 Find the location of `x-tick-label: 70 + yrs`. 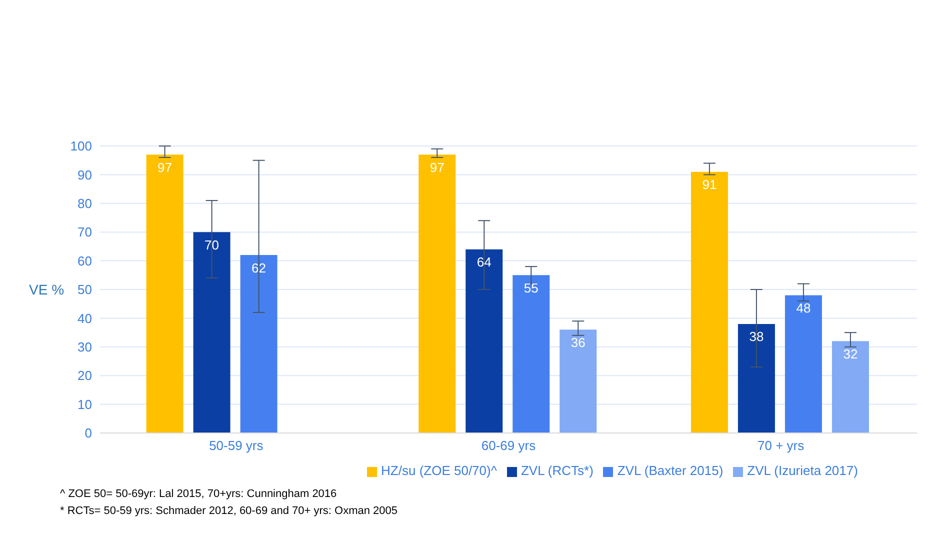

x-tick-label: 70 + yrs is located at coordinates (781, 446).